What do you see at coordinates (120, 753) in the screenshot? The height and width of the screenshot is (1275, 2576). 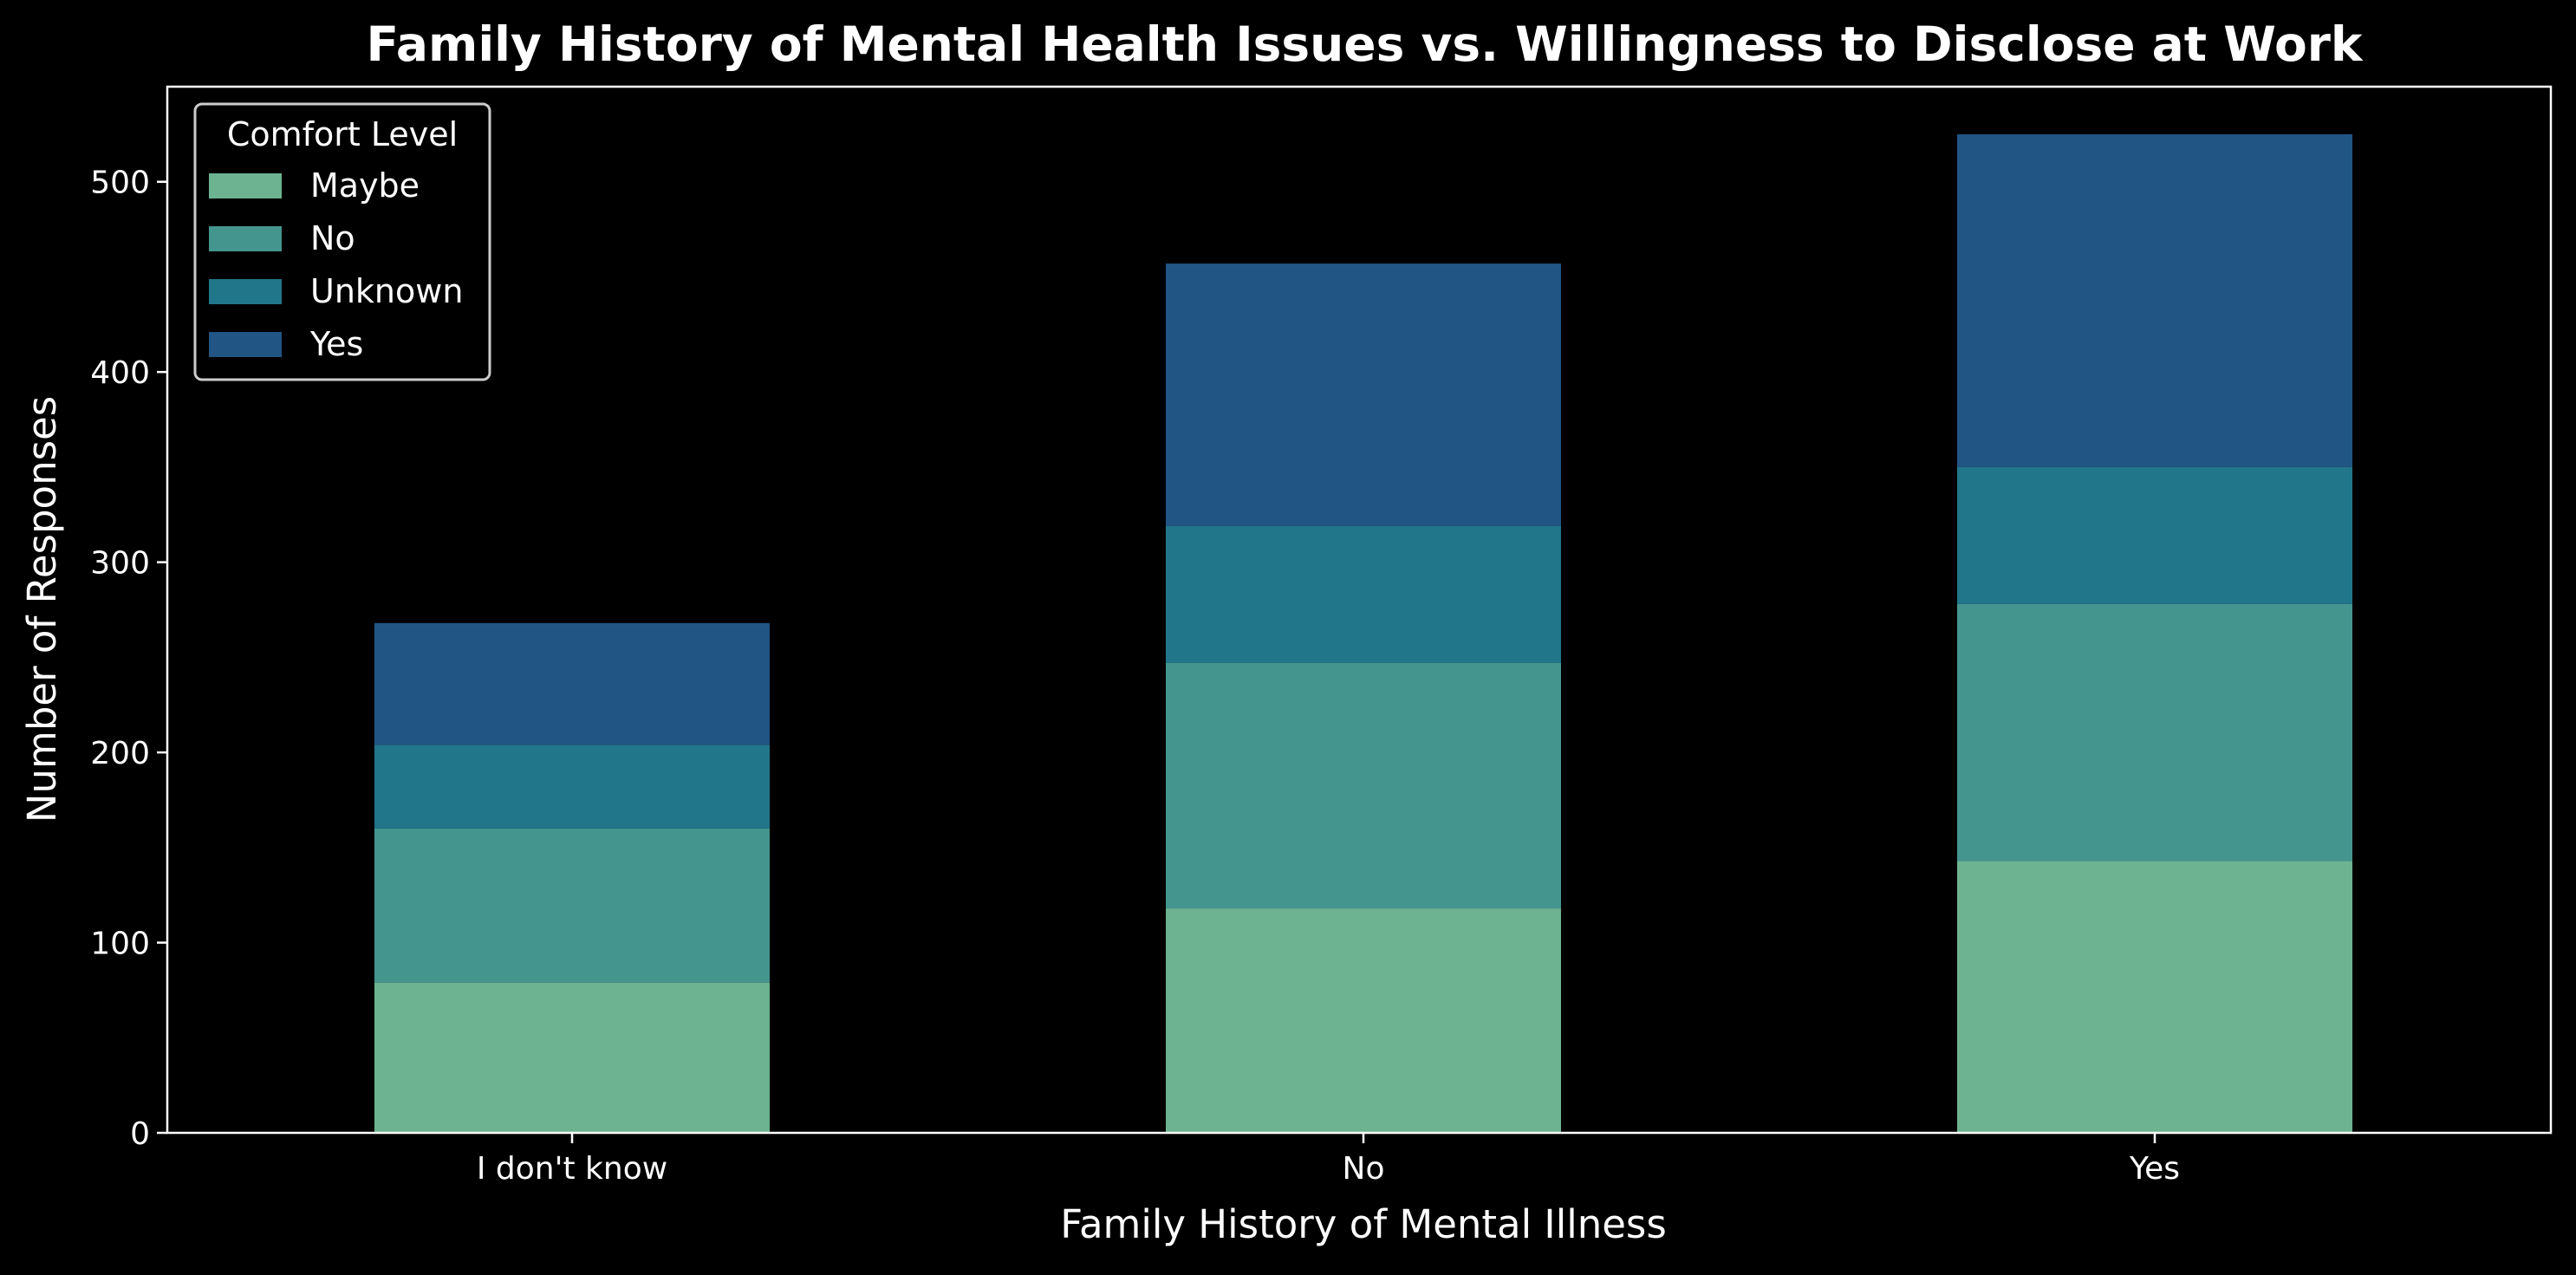 I see `y-tick-label: 200` at bounding box center [120, 753].